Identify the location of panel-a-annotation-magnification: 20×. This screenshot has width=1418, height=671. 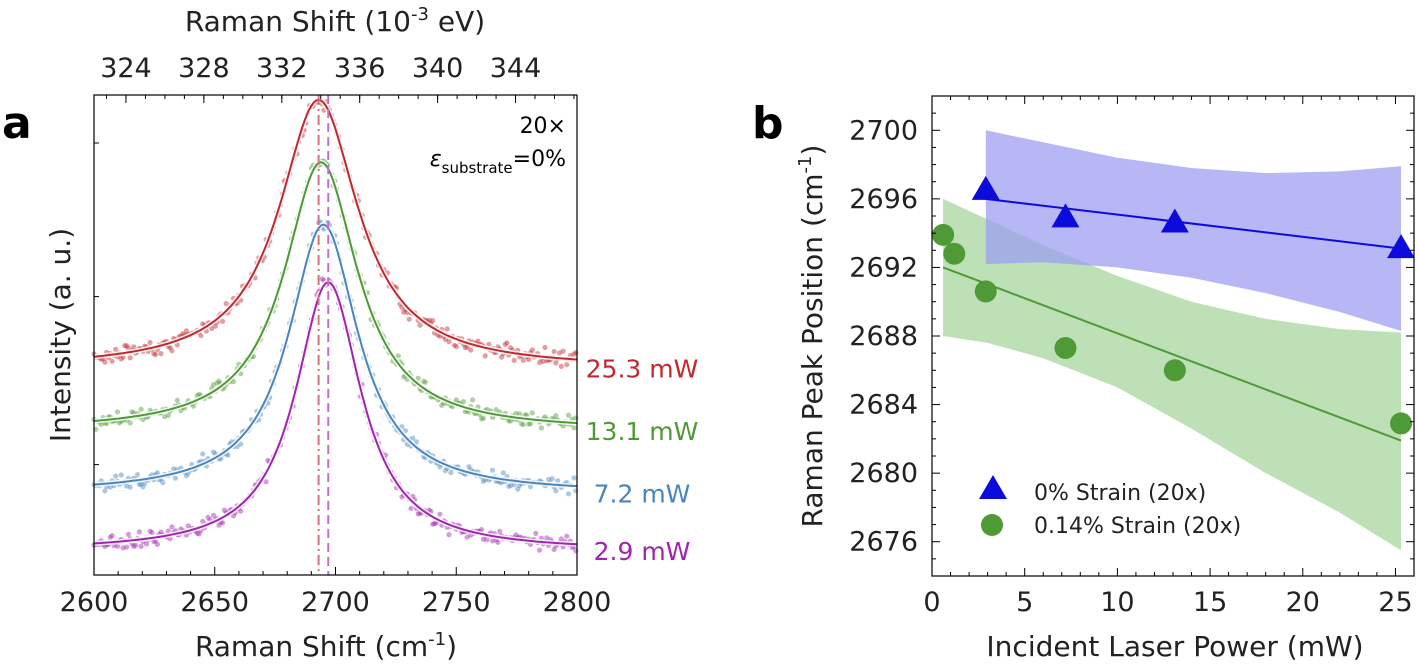
(543, 126).